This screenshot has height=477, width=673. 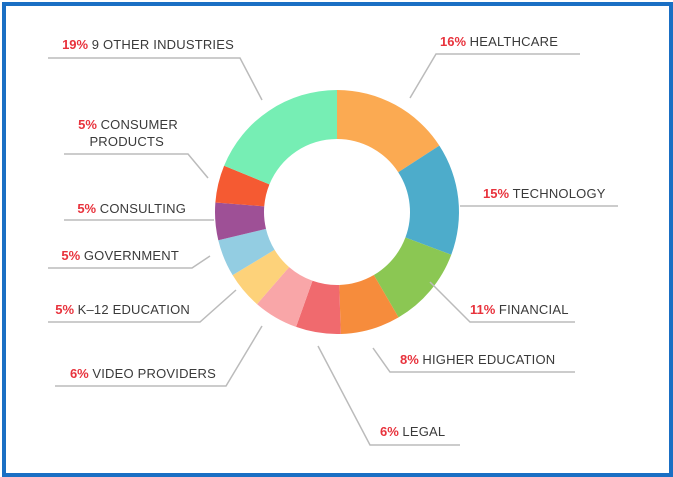 What do you see at coordinates (131, 255) in the screenshot?
I see `label-text-government: GOVERNMENT` at bounding box center [131, 255].